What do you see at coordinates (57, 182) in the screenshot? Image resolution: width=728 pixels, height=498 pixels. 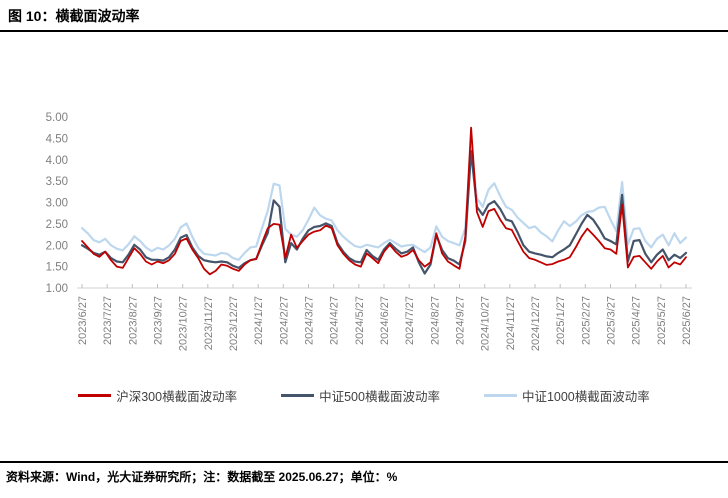 I see `y-tick-label: 3.50` at bounding box center [57, 182].